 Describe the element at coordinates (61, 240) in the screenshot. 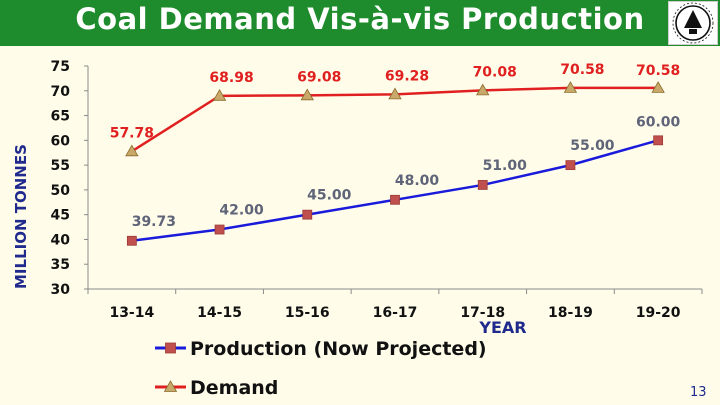

I see `y-tick-label: 40` at that location.